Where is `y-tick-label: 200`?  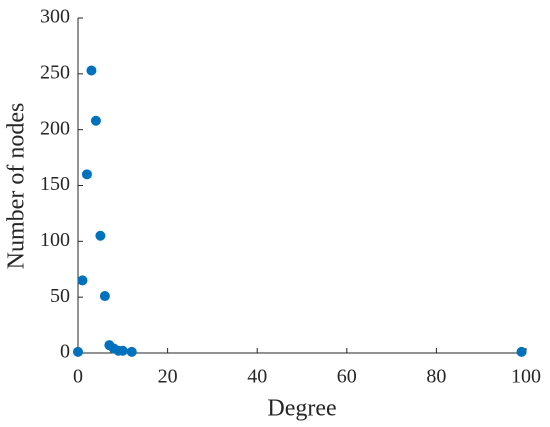 y-tick-label: 200 is located at coordinates (55, 128).